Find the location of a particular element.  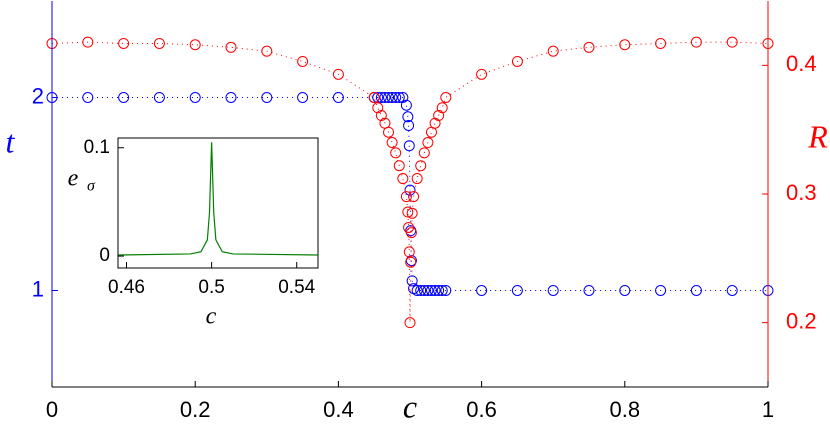

x-tick-label: 0.5 is located at coordinates (211, 287).